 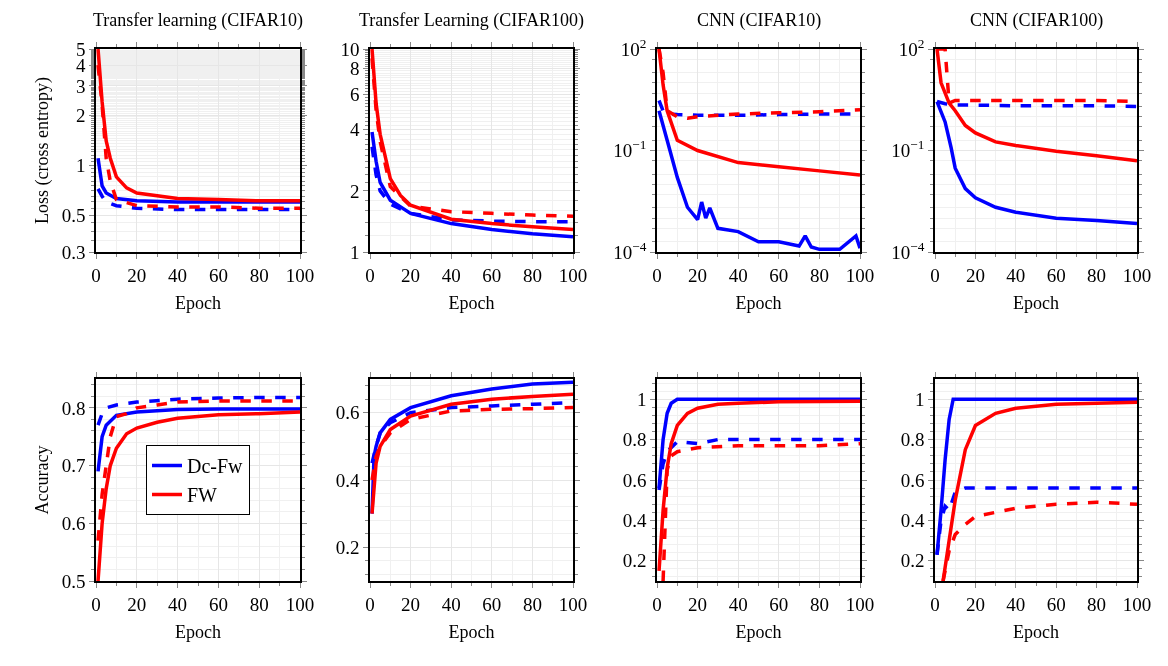 What do you see at coordinates (354, 130) in the screenshot?
I see `y-tick-label: 4` at bounding box center [354, 130].